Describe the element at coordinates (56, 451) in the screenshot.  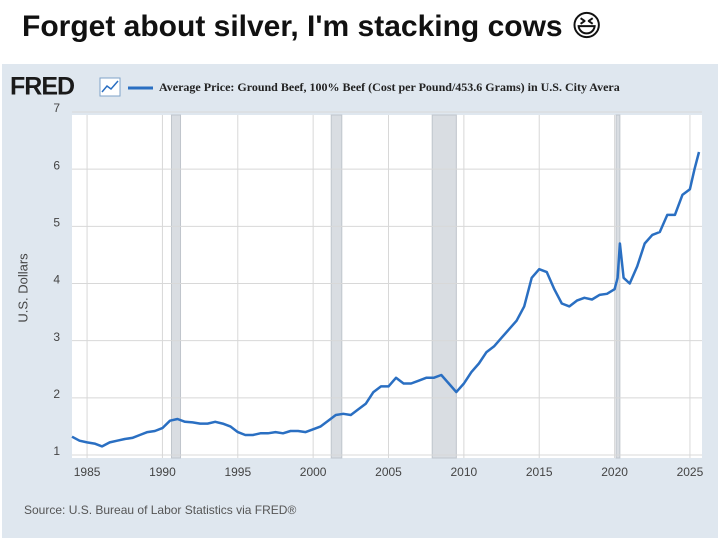
I see `y-tick-label: 1` at that location.